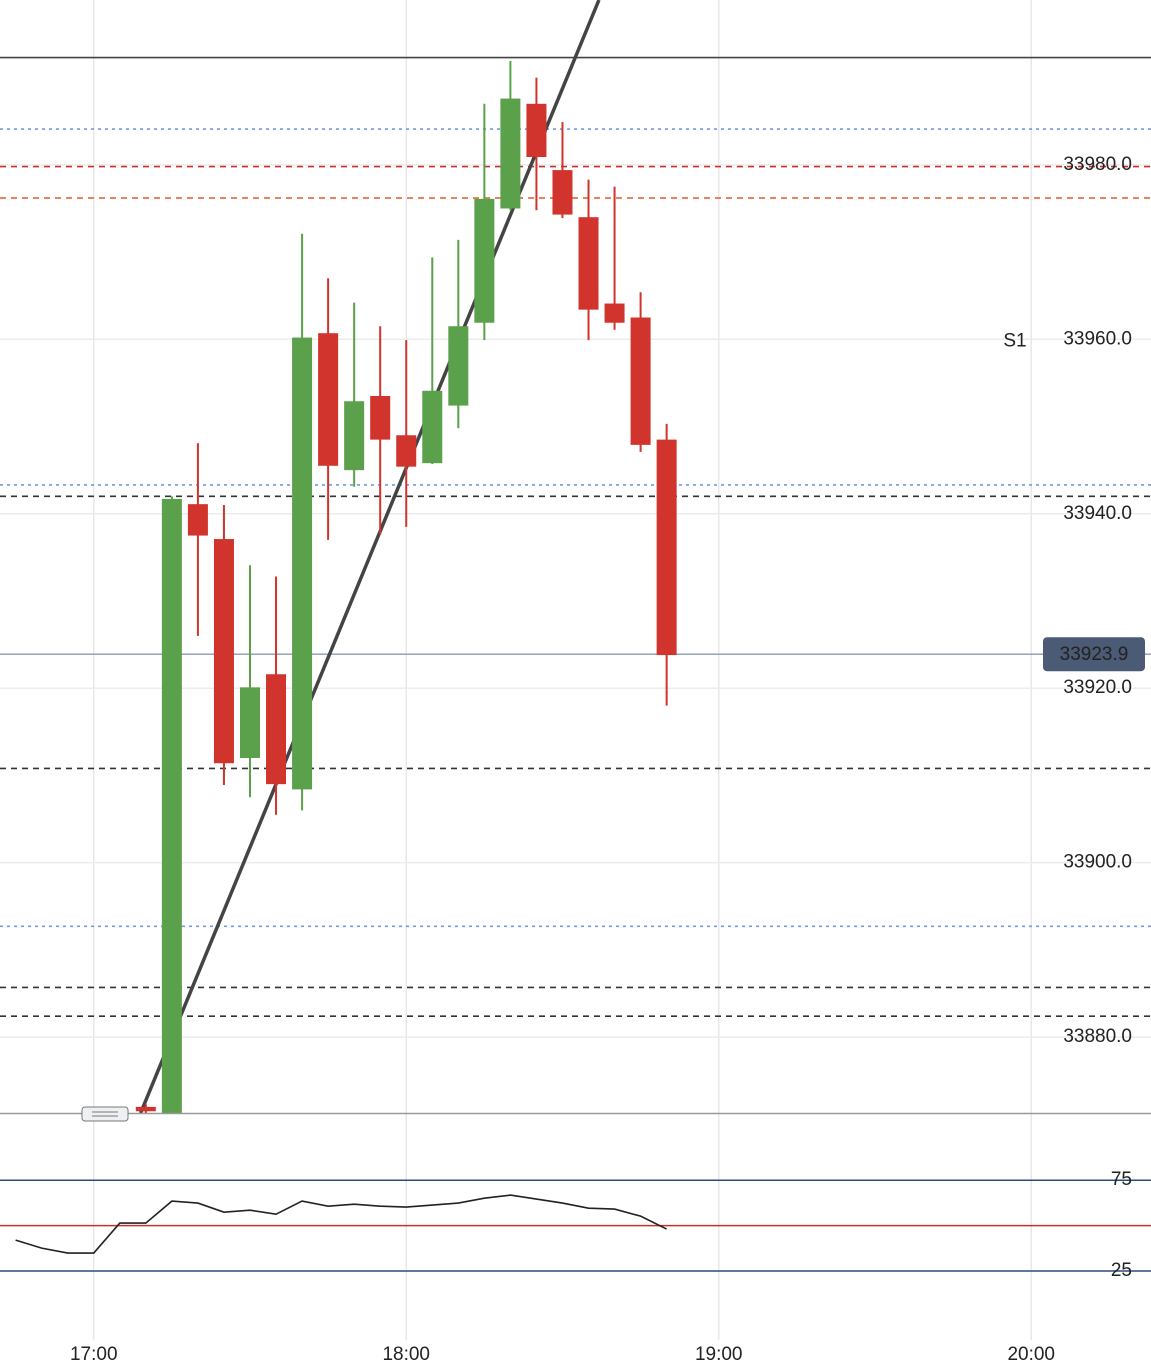 This screenshot has height=1372, width=1151. What do you see at coordinates (1121, 1179) in the screenshot?
I see `oscillator-tick-label: 75` at bounding box center [1121, 1179].